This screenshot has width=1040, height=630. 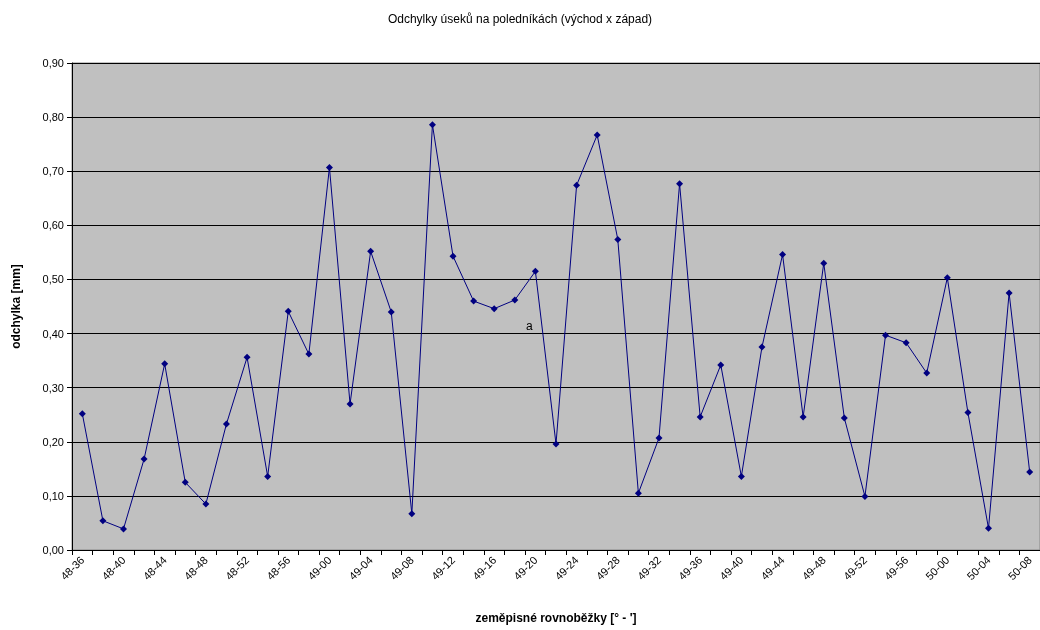 I want to click on y-tick-label: 0,20, so click(x=53, y=441).